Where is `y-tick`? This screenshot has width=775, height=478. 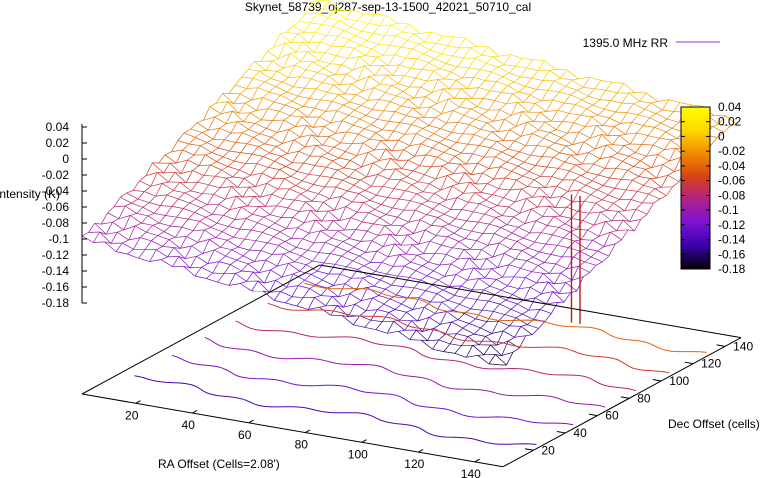
y-tick is located at coordinates (721, 345).